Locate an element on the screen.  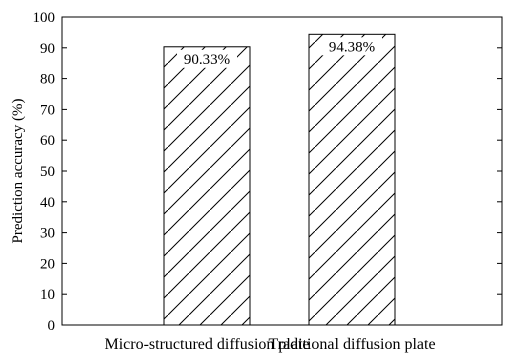
data-label-1: 90.33% is located at coordinates (207, 60).